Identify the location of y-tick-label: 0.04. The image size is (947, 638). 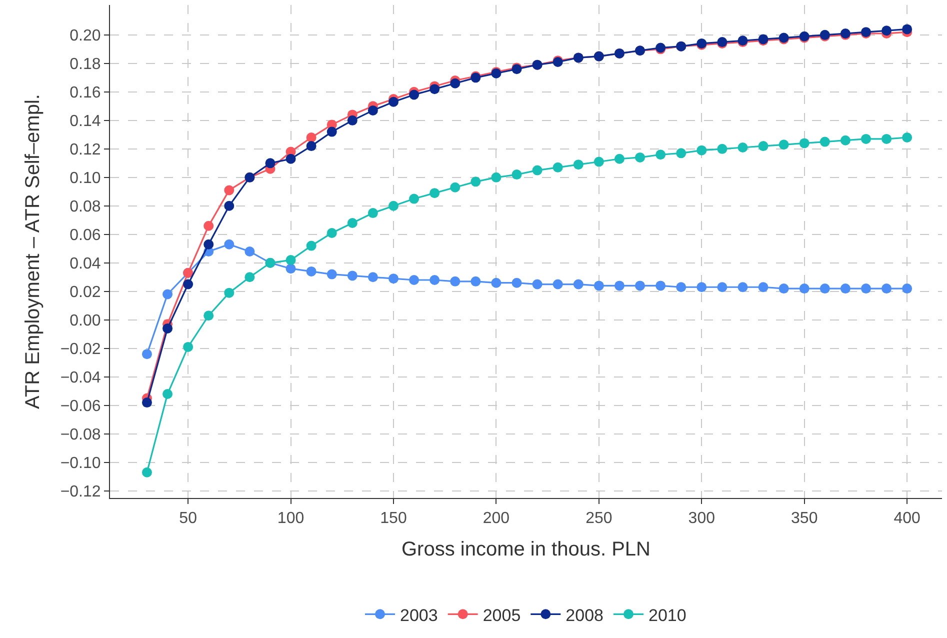
(85, 264).